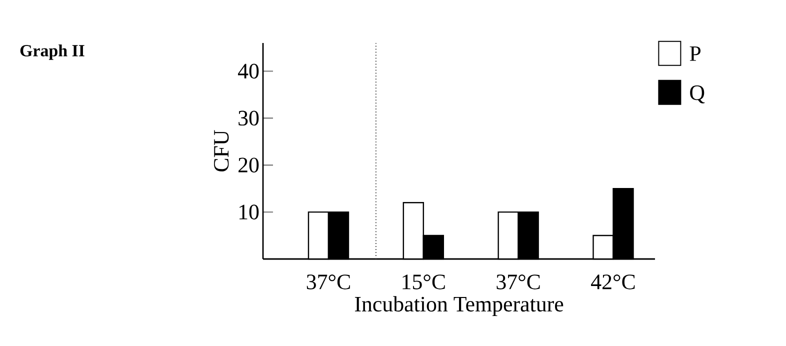 Image resolution: width=786 pixels, height=346 pixels. Describe the element at coordinates (52, 52) in the screenshot. I see `text: Graph II` at that location.